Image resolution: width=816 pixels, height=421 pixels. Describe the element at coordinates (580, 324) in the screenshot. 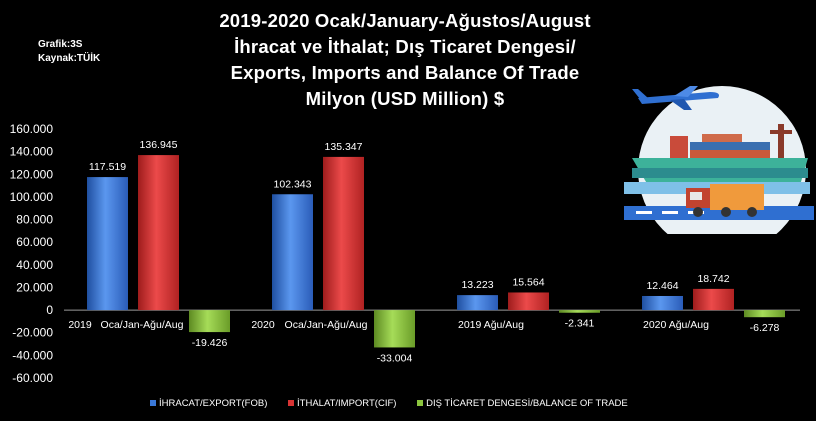

I see `data-label: -2.341` at that location.